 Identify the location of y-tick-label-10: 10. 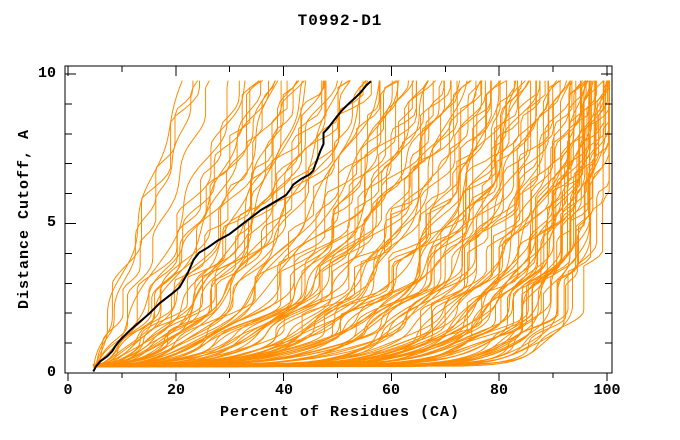
(46, 73).